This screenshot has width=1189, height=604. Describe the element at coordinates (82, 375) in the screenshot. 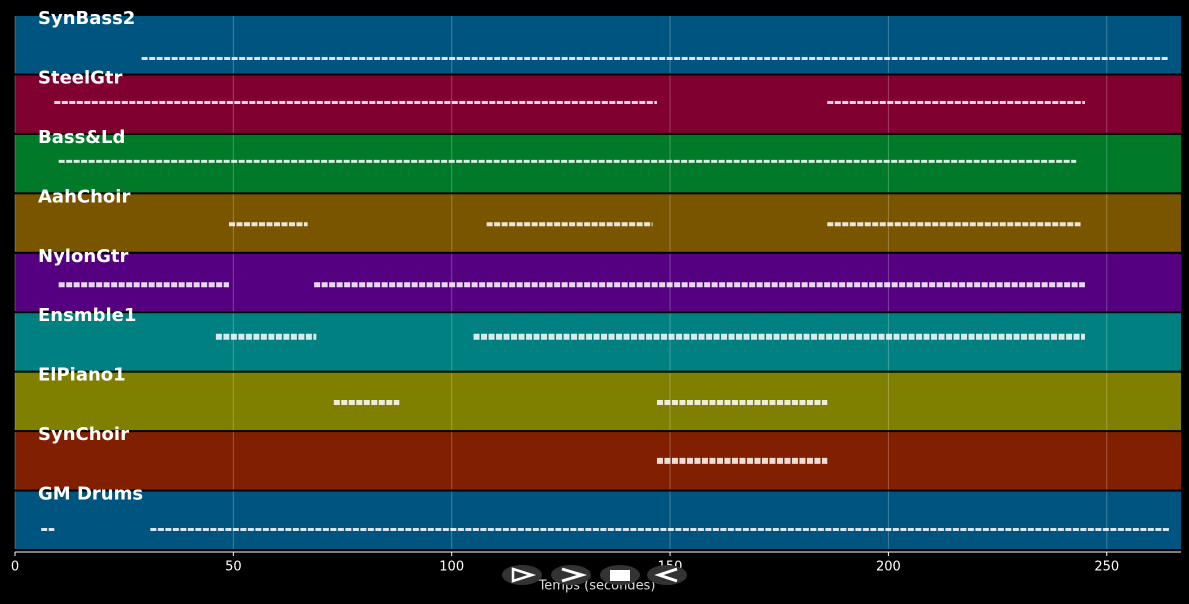

I see `track-name: ElPiano1` at that location.